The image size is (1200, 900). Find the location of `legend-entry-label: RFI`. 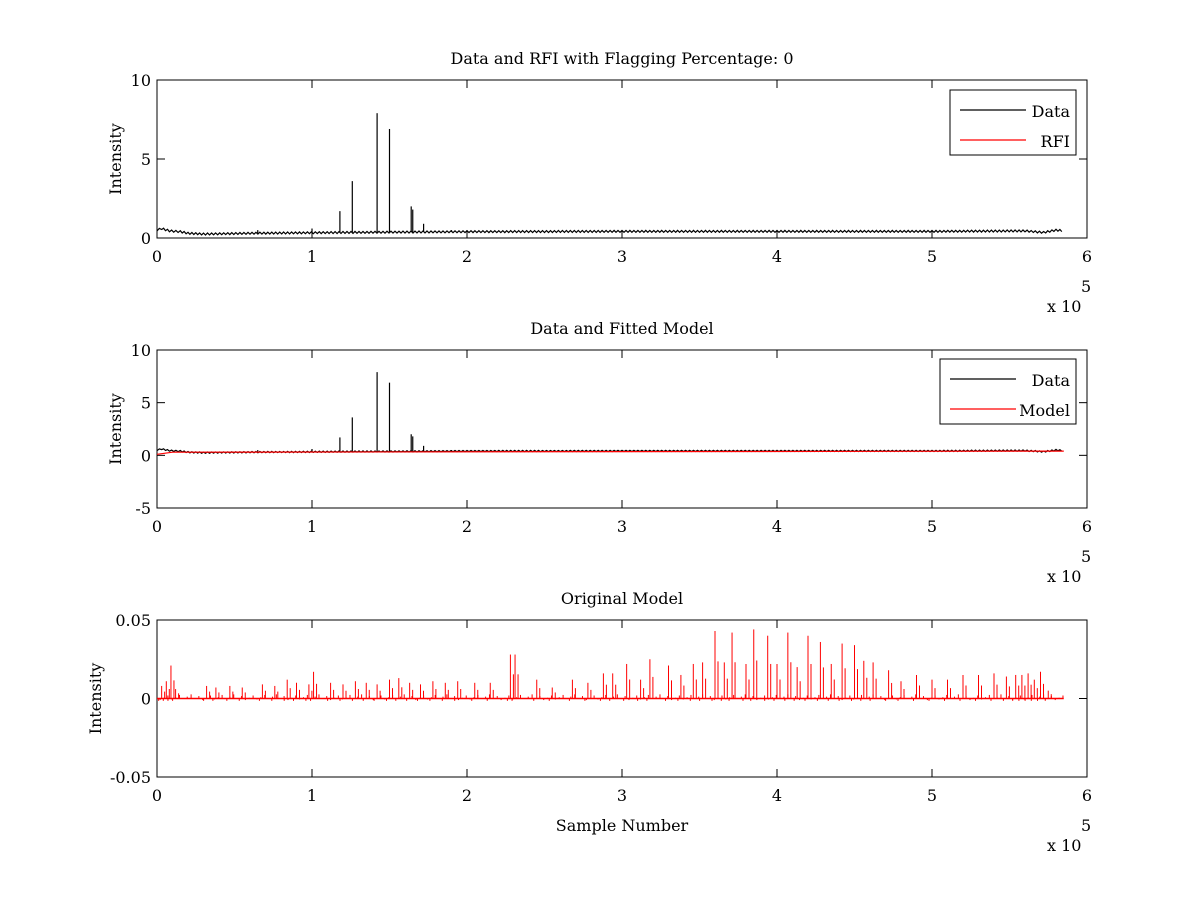

legend-entry-label: RFI is located at coordinates (1055, 141).